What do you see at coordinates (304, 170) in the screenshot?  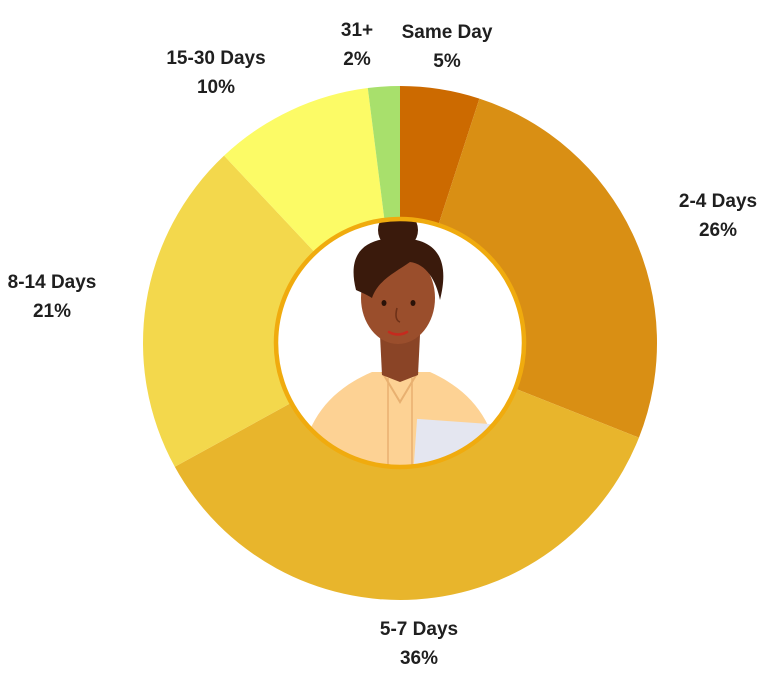 I see `slice-15-30-days` at bounding box center [304, 170].